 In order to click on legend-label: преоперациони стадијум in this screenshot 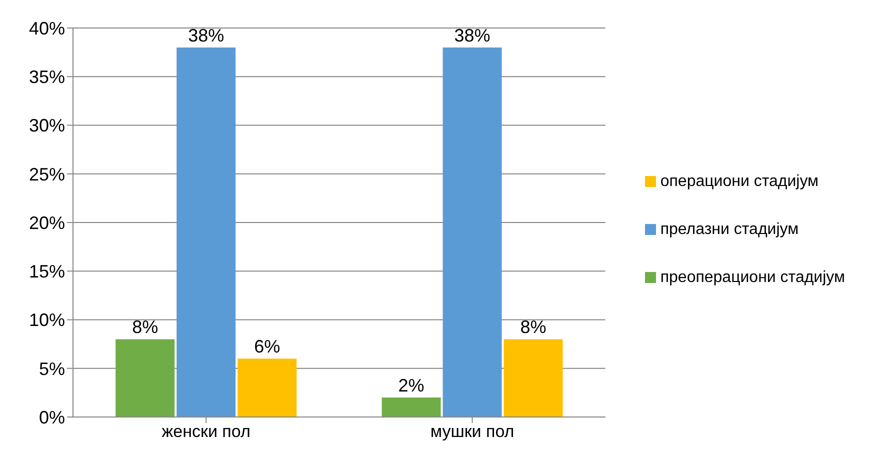, I will do `click(752, 277)`.